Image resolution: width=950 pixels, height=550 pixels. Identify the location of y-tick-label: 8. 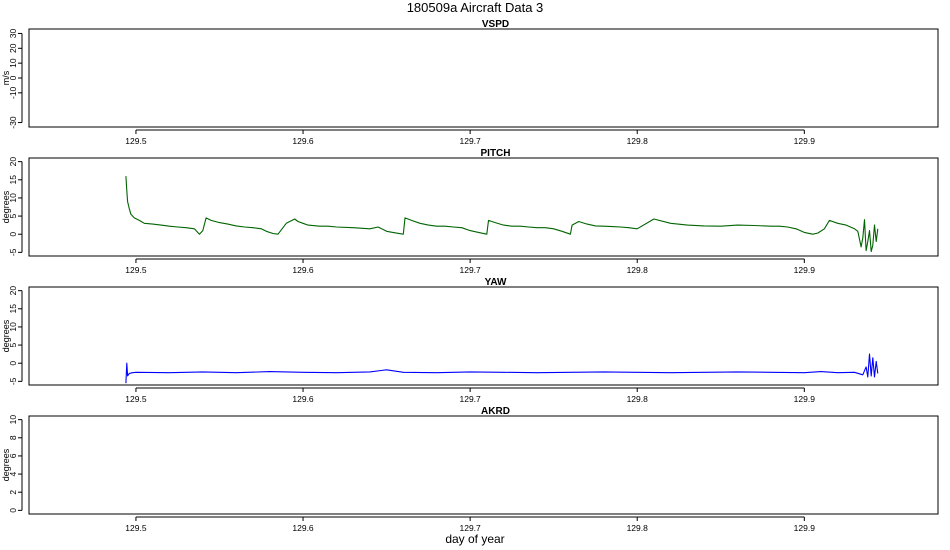
(13, 437).